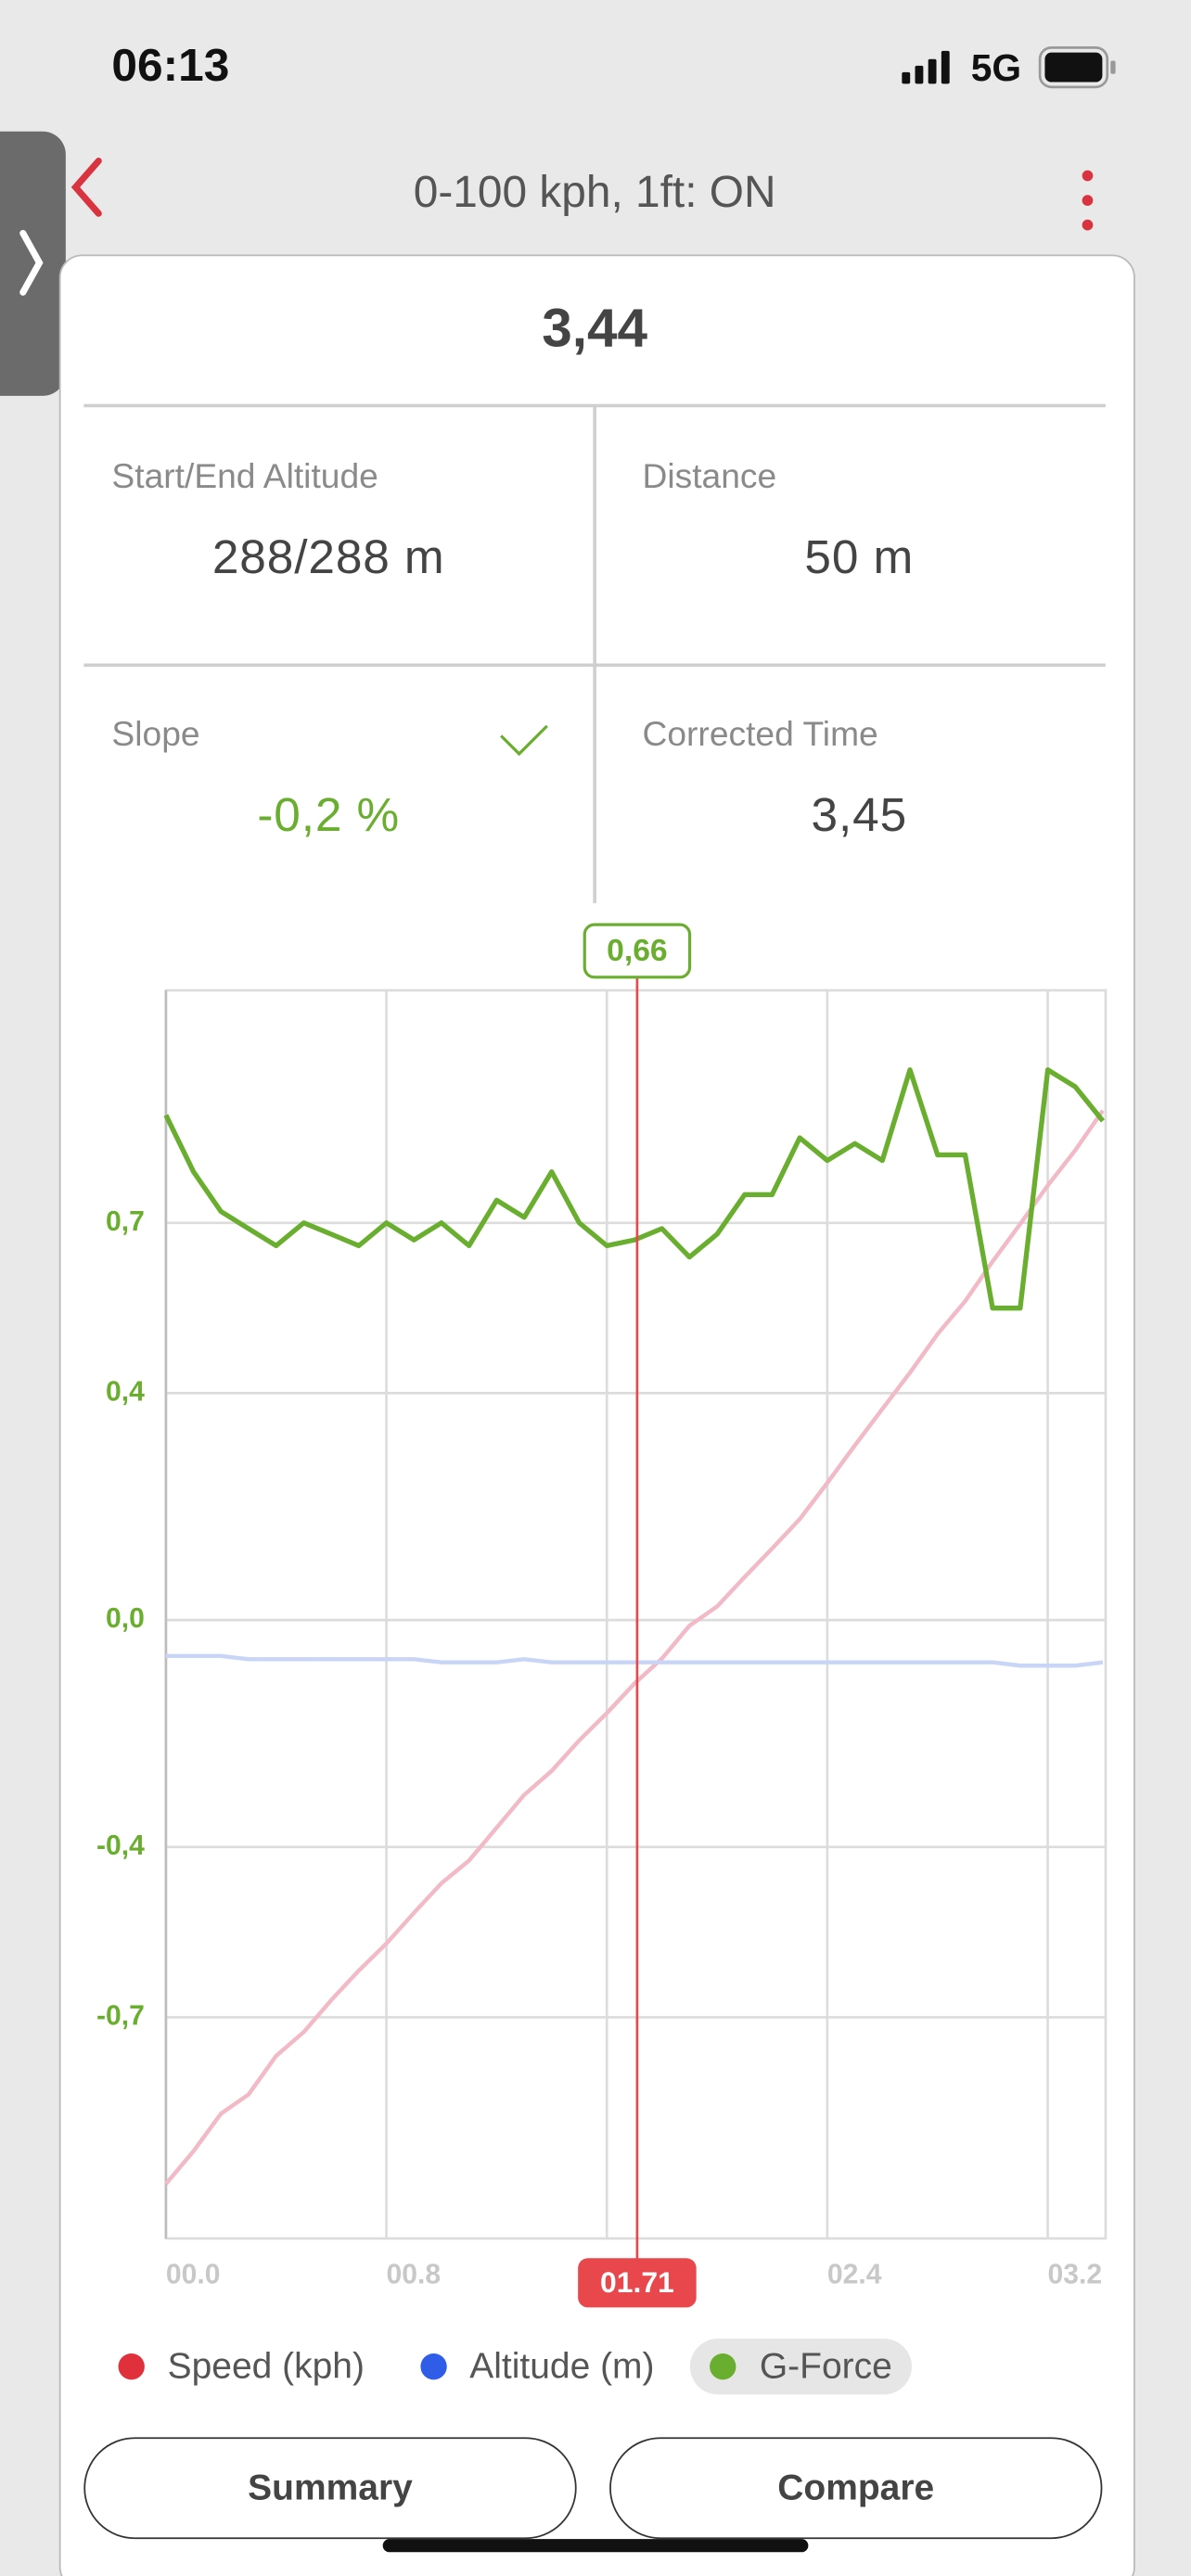  I want to click on home-indicator, so click(595, 2546).